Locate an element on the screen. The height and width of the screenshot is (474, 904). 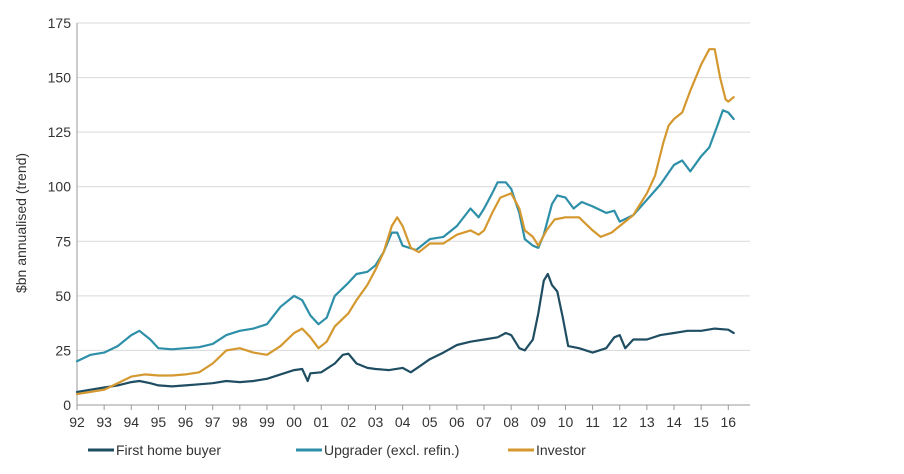
y-tick-label: 50 is located at coordinates (63, 296).